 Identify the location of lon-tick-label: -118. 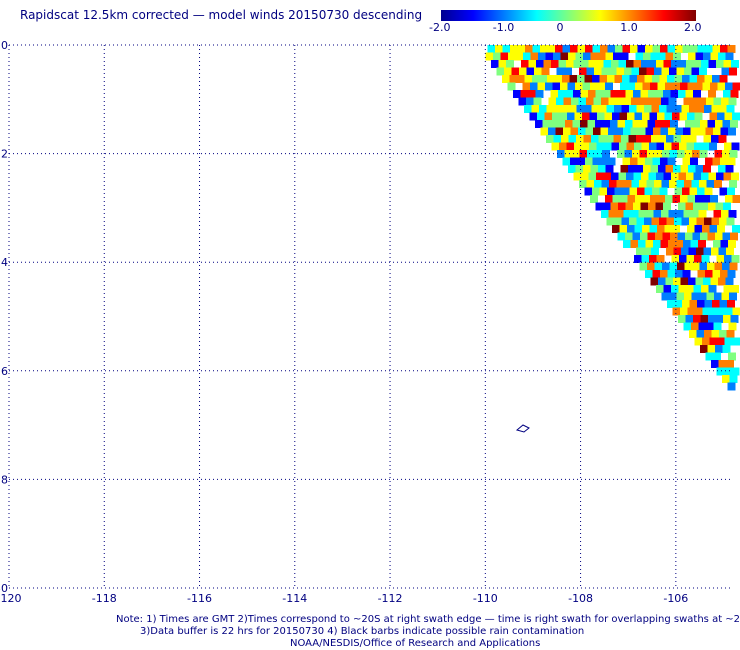
(104, 598).